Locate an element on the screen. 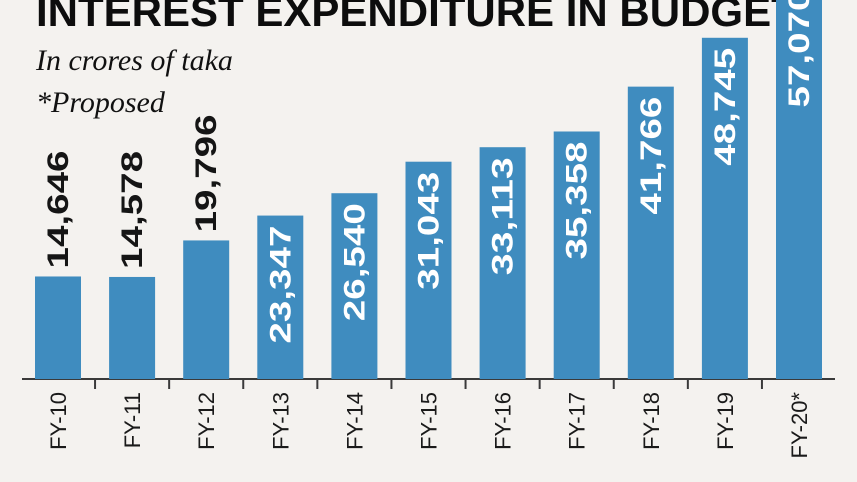  category-label: FY-15 is located at coordinates (429, 421).